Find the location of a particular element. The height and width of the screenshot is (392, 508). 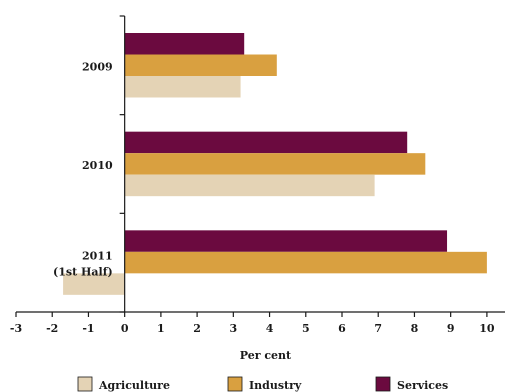

x-axis-title: Per cent is located at coordinates (266, 355).